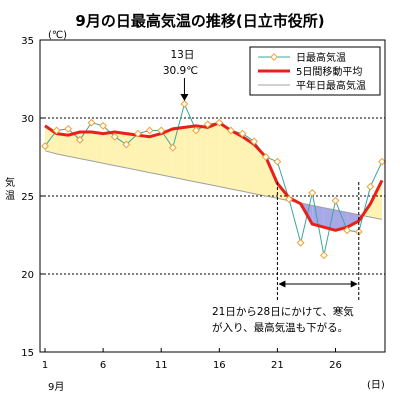  What do you see at coordinates (283, 311) in the screenshot?
I see `cold-period-text-line1: 21日から28日にかけて、寒気` at bounding box center [283, 311].